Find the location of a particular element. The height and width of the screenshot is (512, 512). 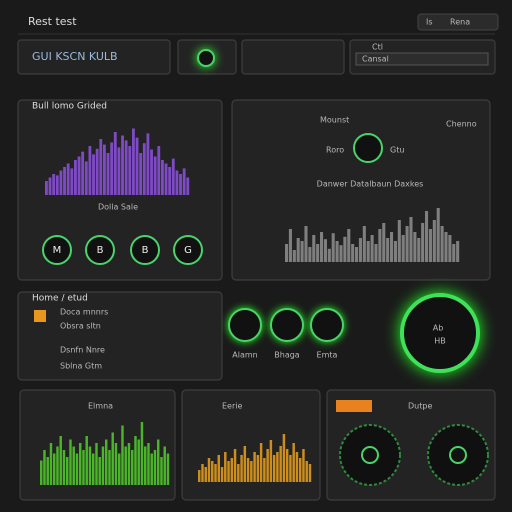

list-row: Sblna Gtm is located at coordinates (81, 366).